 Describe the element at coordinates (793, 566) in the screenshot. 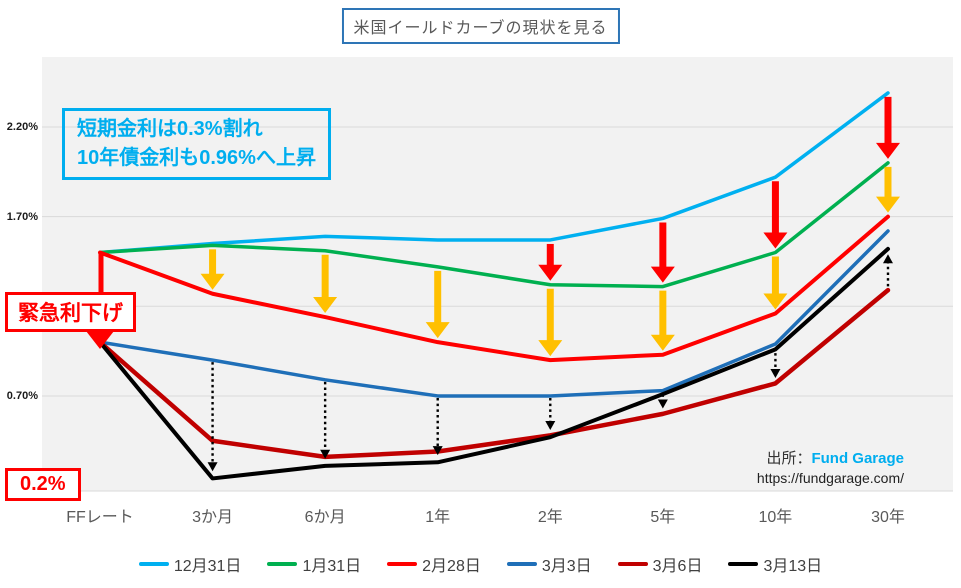

I see `legend-label: 3月13日` at that location.